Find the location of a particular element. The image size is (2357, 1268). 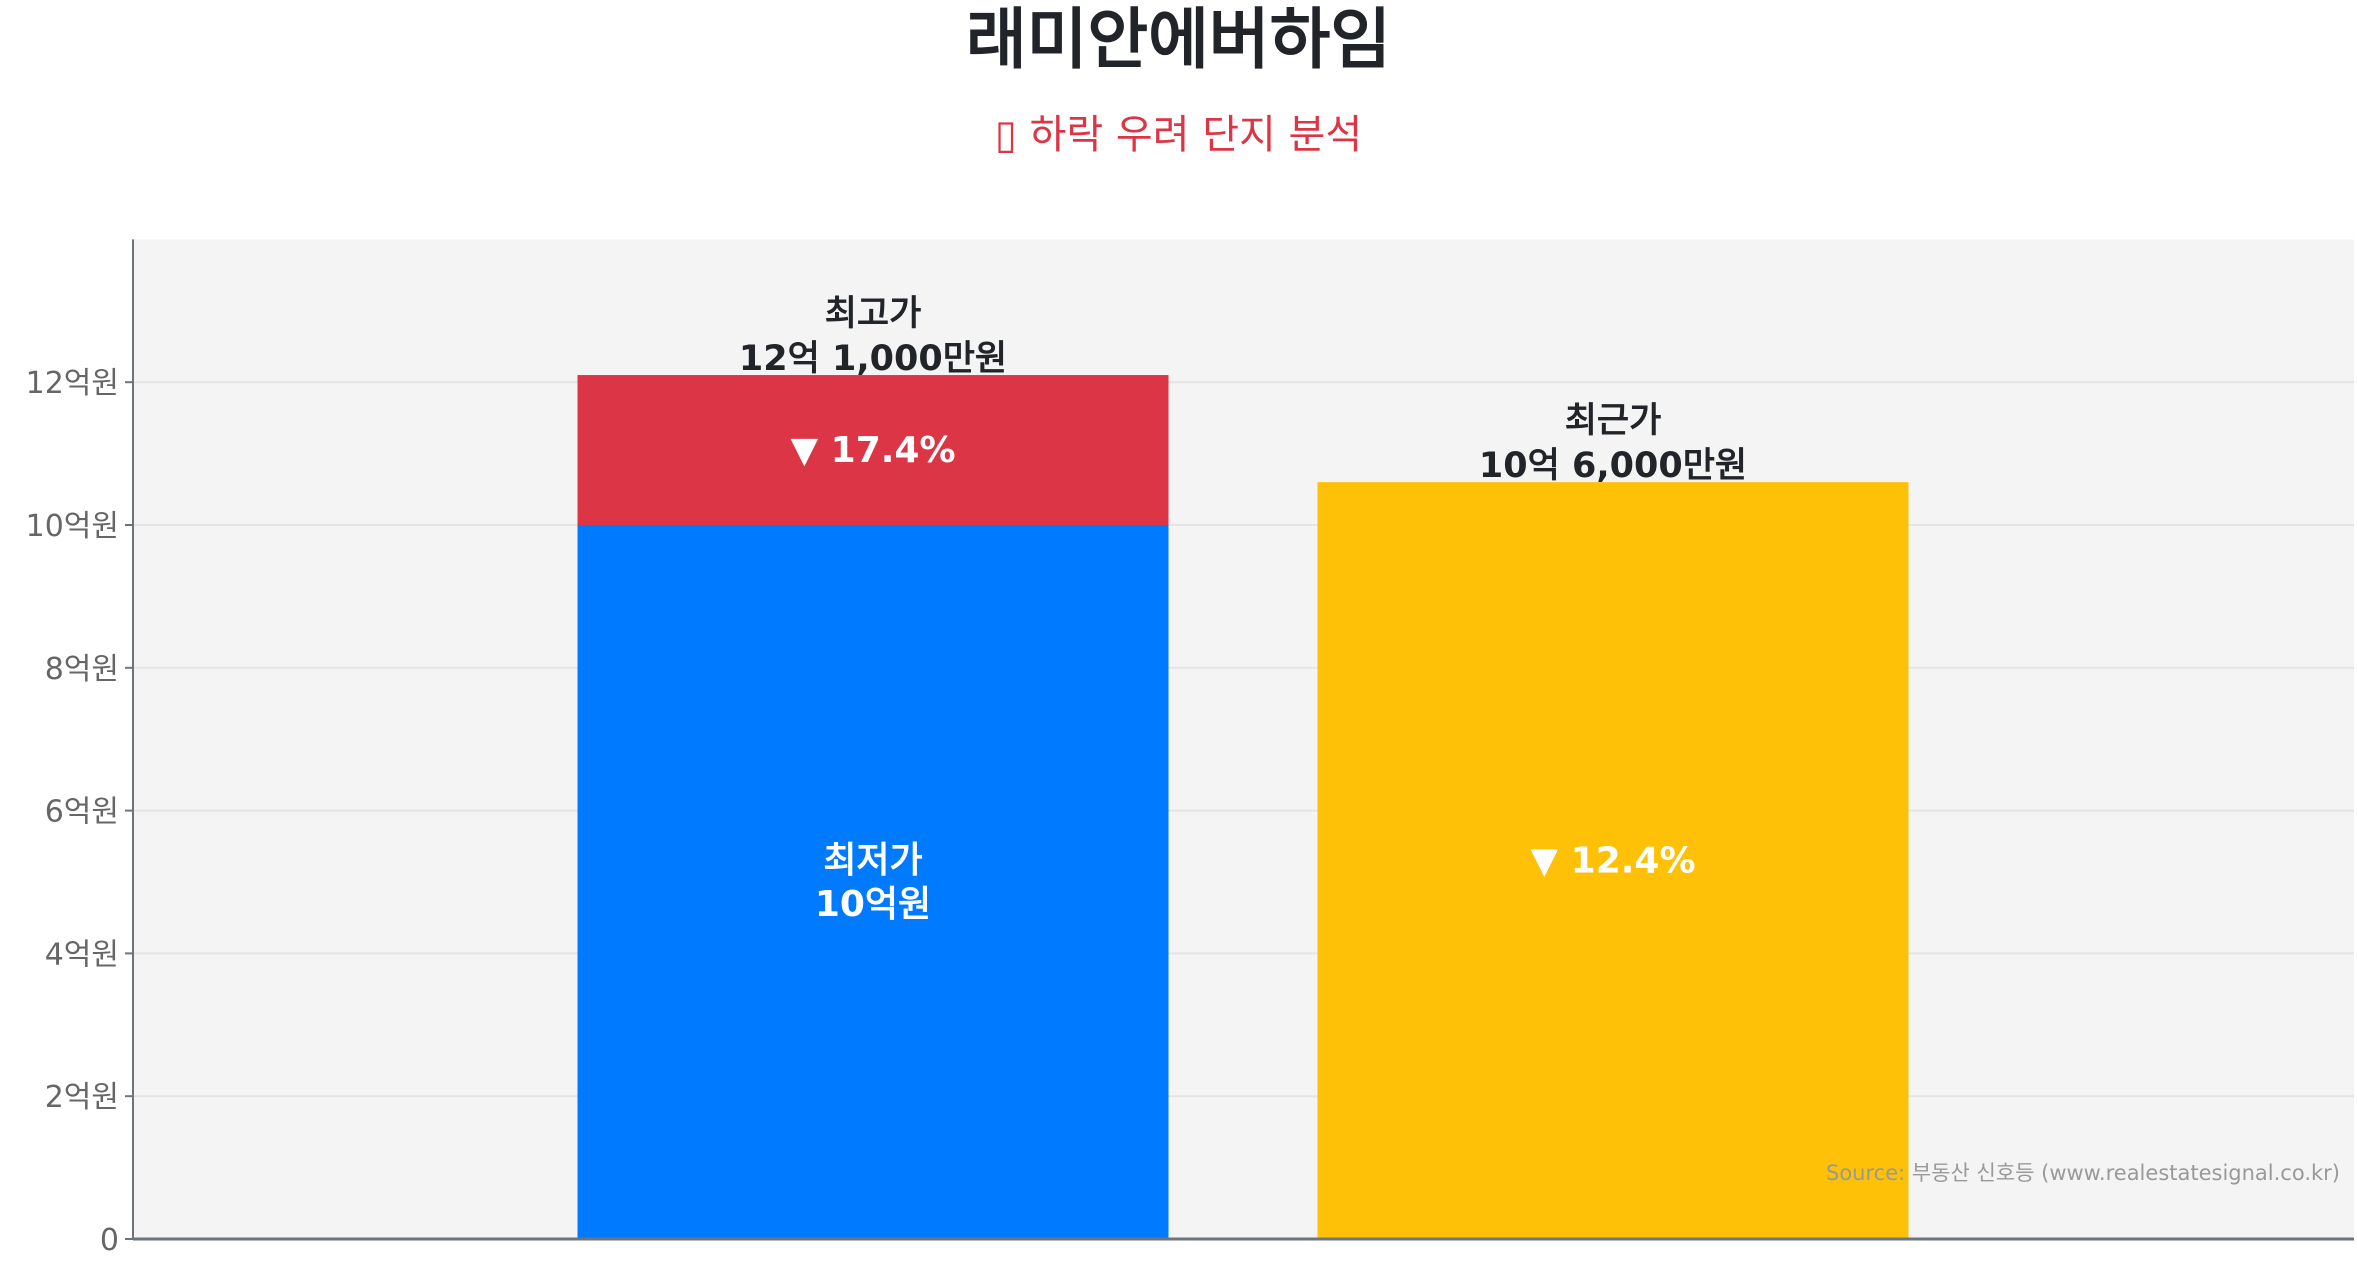

y-tick-label: 10억원 is located at coordinates (72, 526).